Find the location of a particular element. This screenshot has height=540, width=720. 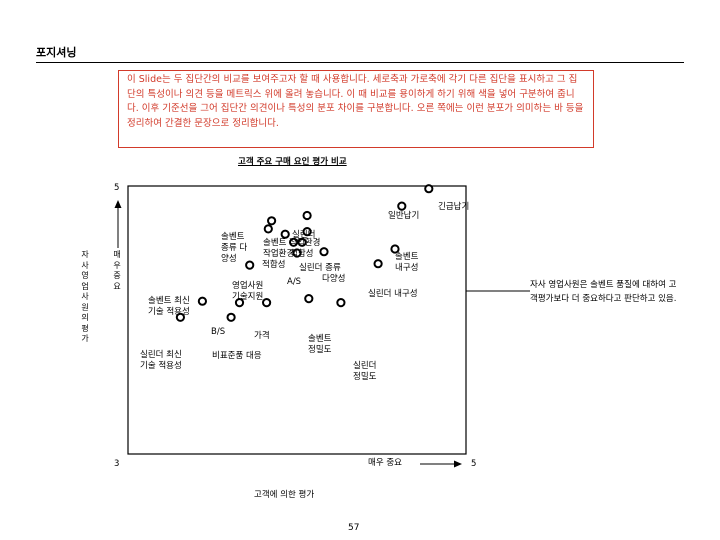

x-axis-marker: 매우 중요 is located at coordinates (385, 463).